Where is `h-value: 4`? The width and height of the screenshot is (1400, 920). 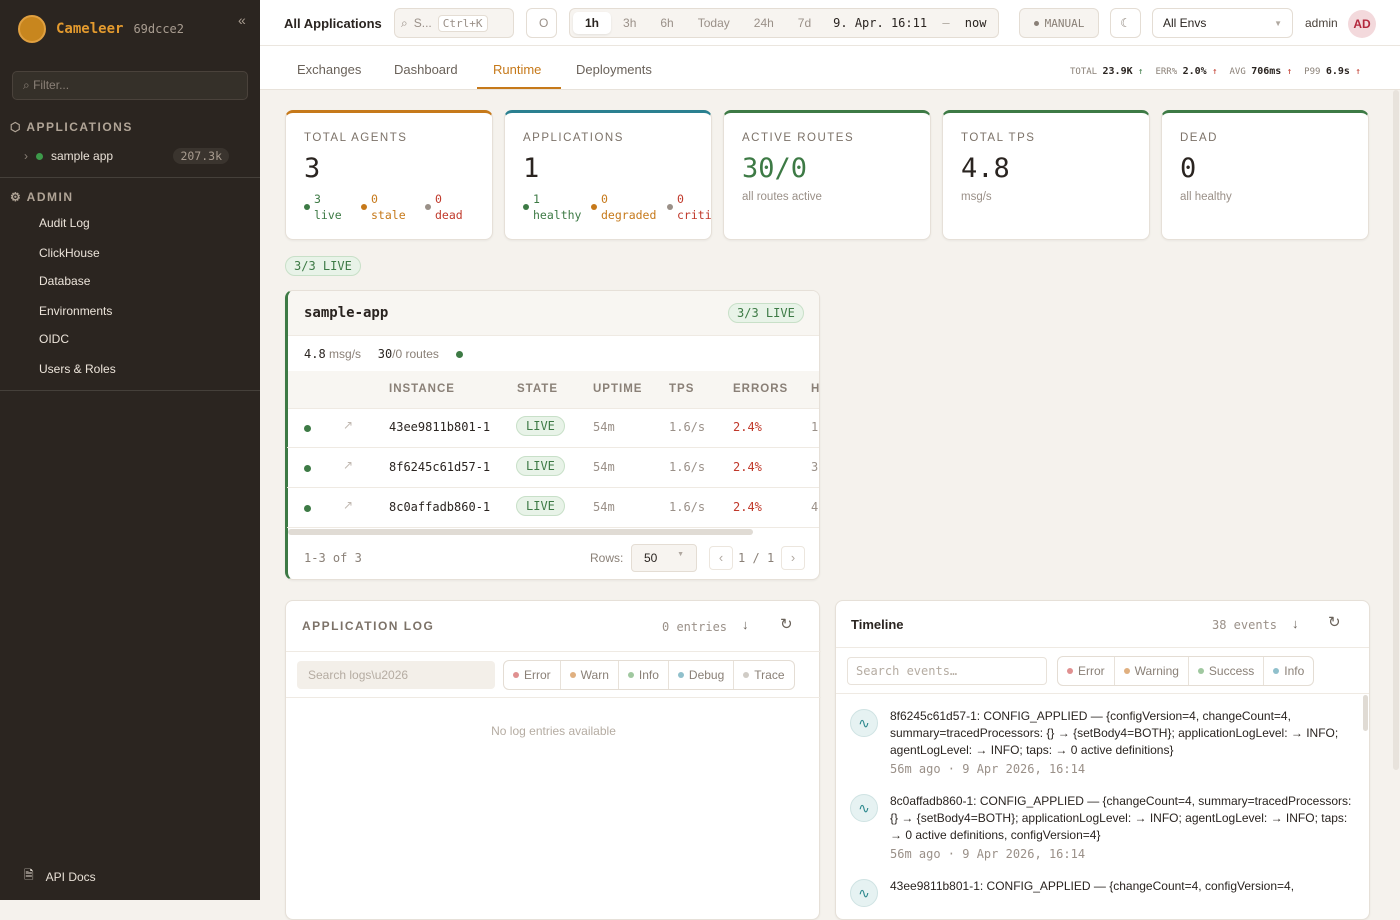 h-value: 4 is located at coordinates (815, 507).